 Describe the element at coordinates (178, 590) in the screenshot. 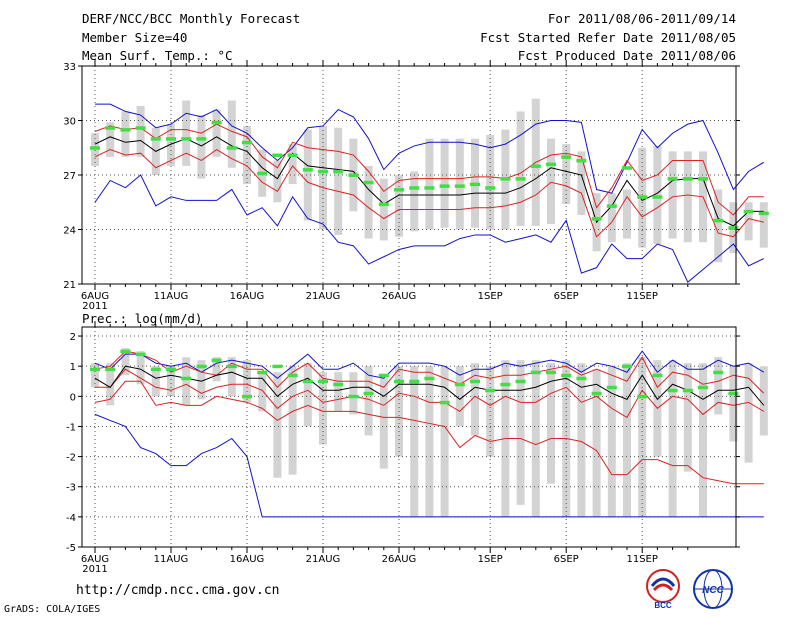

I see `footer-url: http://cmdp.ncc.cma.gov.cn` at that location.